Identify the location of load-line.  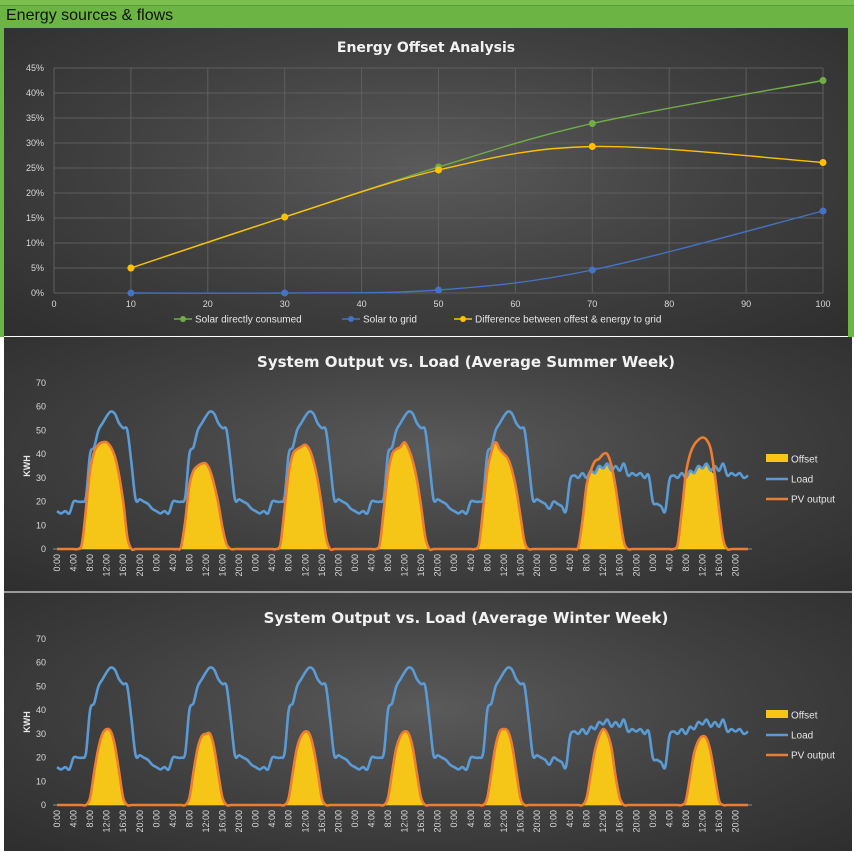
(402, 463).